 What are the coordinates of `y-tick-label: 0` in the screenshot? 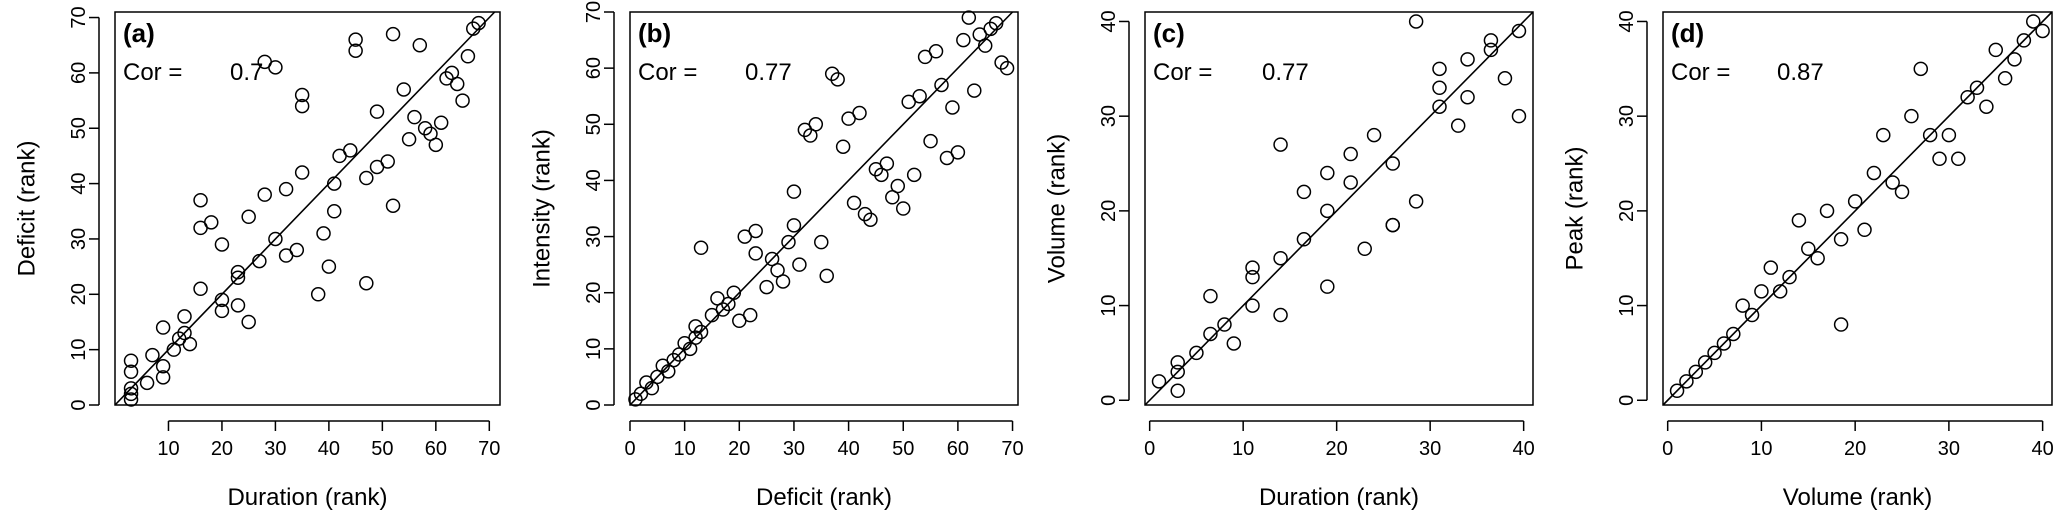 It's located at (1627, 400).